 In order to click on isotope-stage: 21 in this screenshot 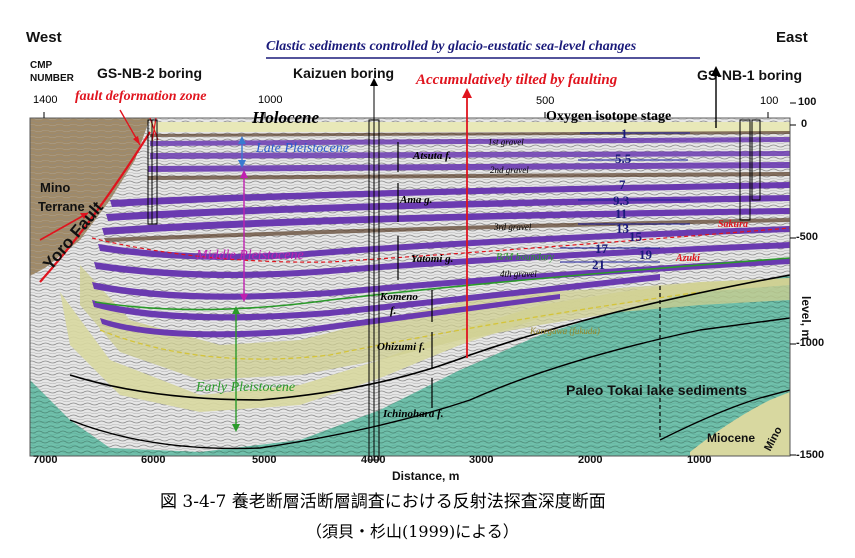, I will do `click(598, 264)`.